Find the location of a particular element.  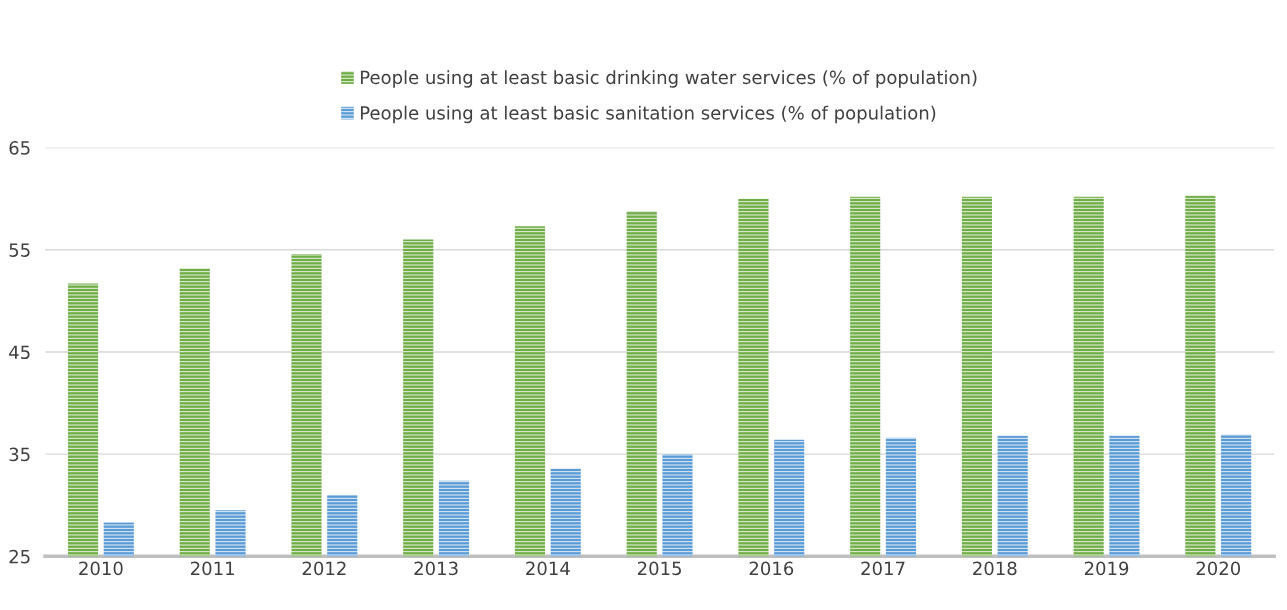

y-tick-label: 45 is located at coordinates (19, 352).